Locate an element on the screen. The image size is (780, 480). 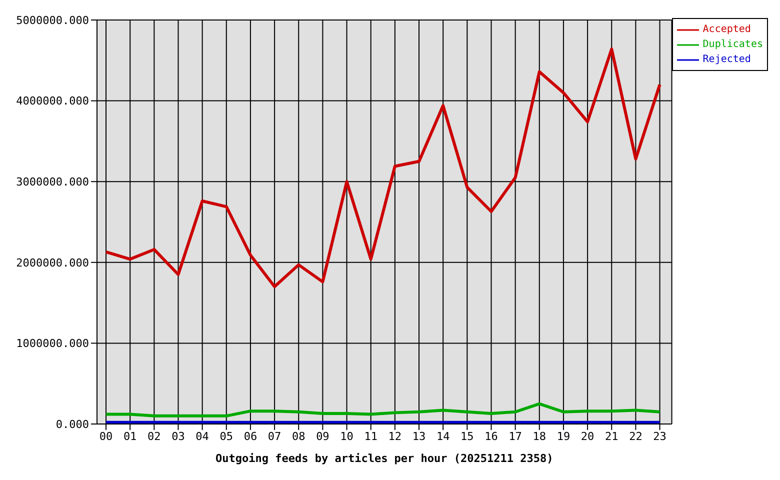
x-tick-label: 12 is located at coordinates (395, 436).